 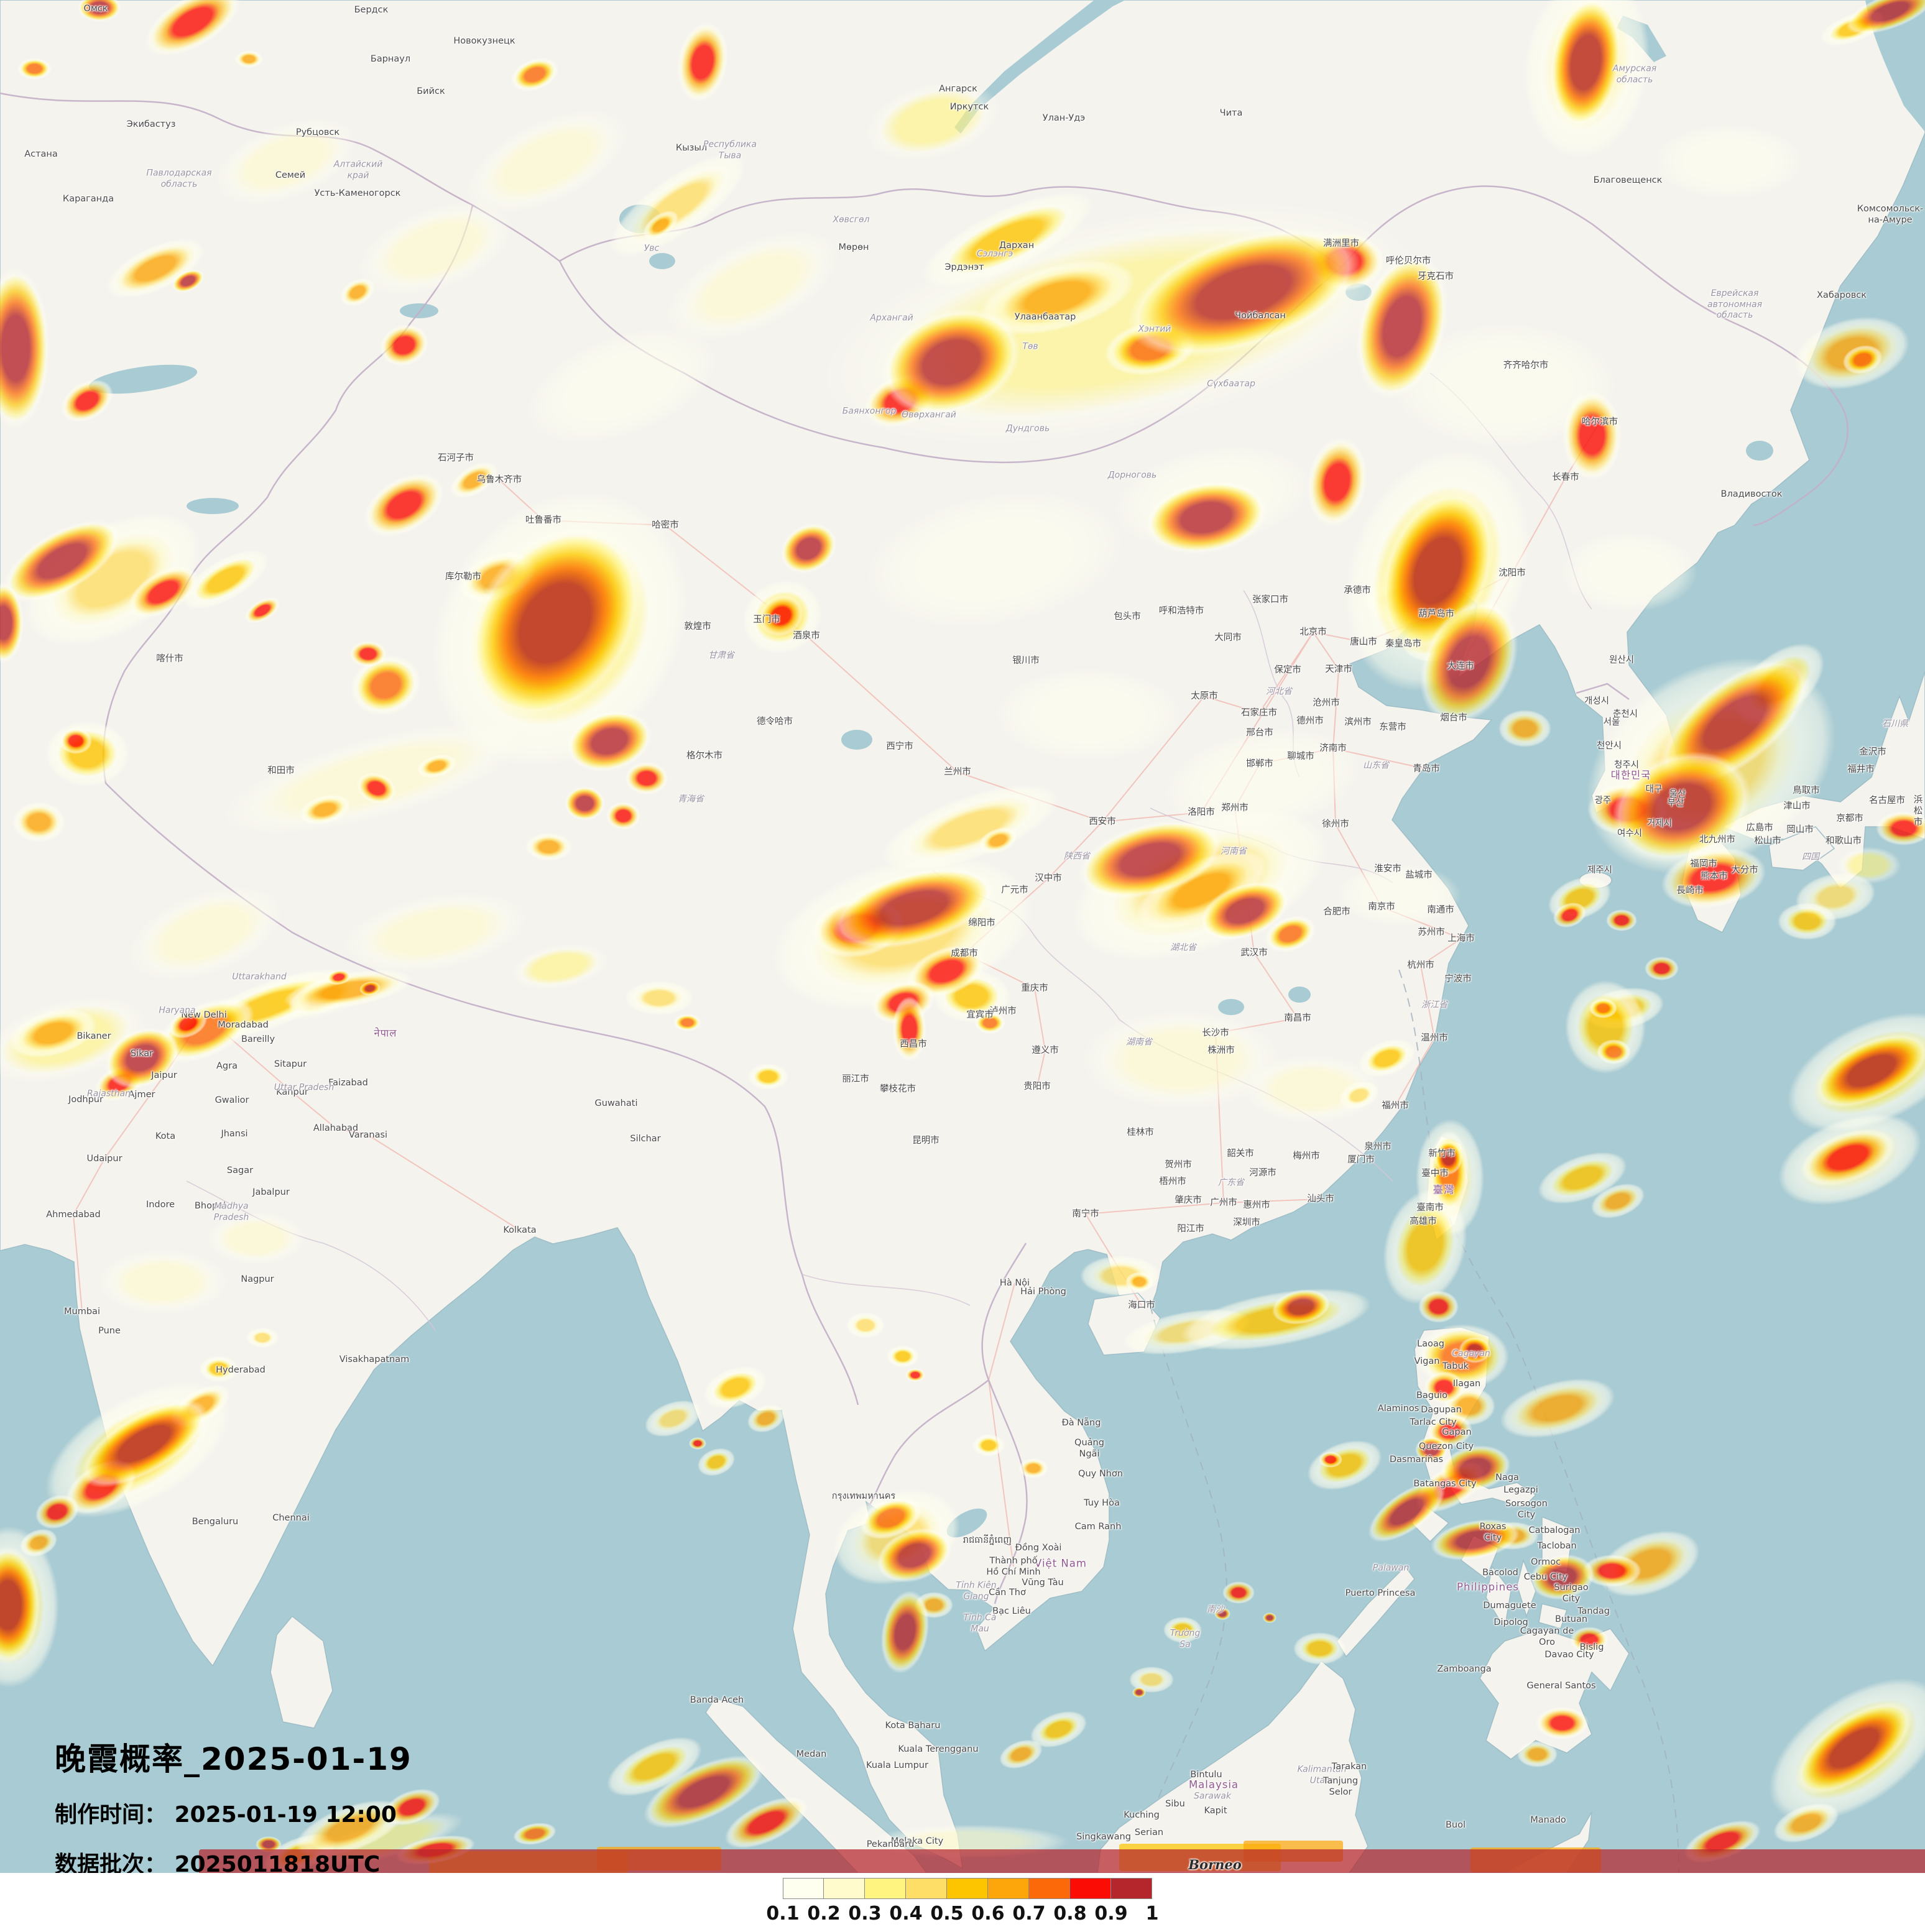 I want to click on map-label-city: 德令哈市, so click(x=775, y=721).